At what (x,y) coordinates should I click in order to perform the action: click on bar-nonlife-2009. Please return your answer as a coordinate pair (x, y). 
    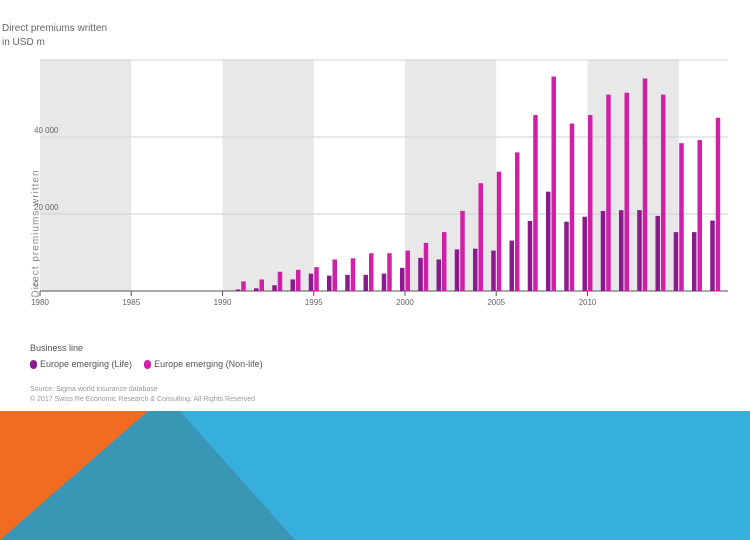
    Looking at the image, I should click on (572, 207).